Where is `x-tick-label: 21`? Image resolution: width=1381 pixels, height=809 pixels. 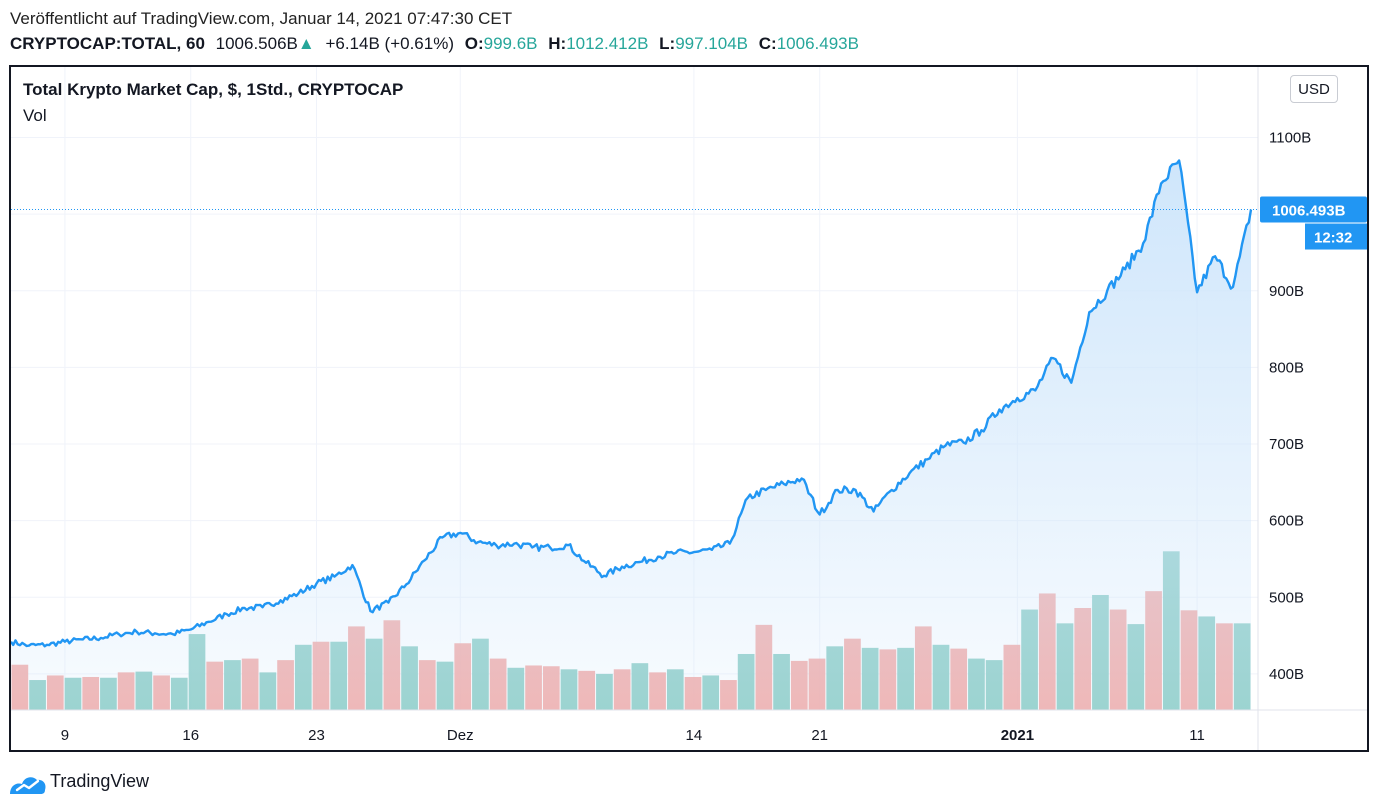 x-tick-label: 21 is located at coordinates (819, 735).